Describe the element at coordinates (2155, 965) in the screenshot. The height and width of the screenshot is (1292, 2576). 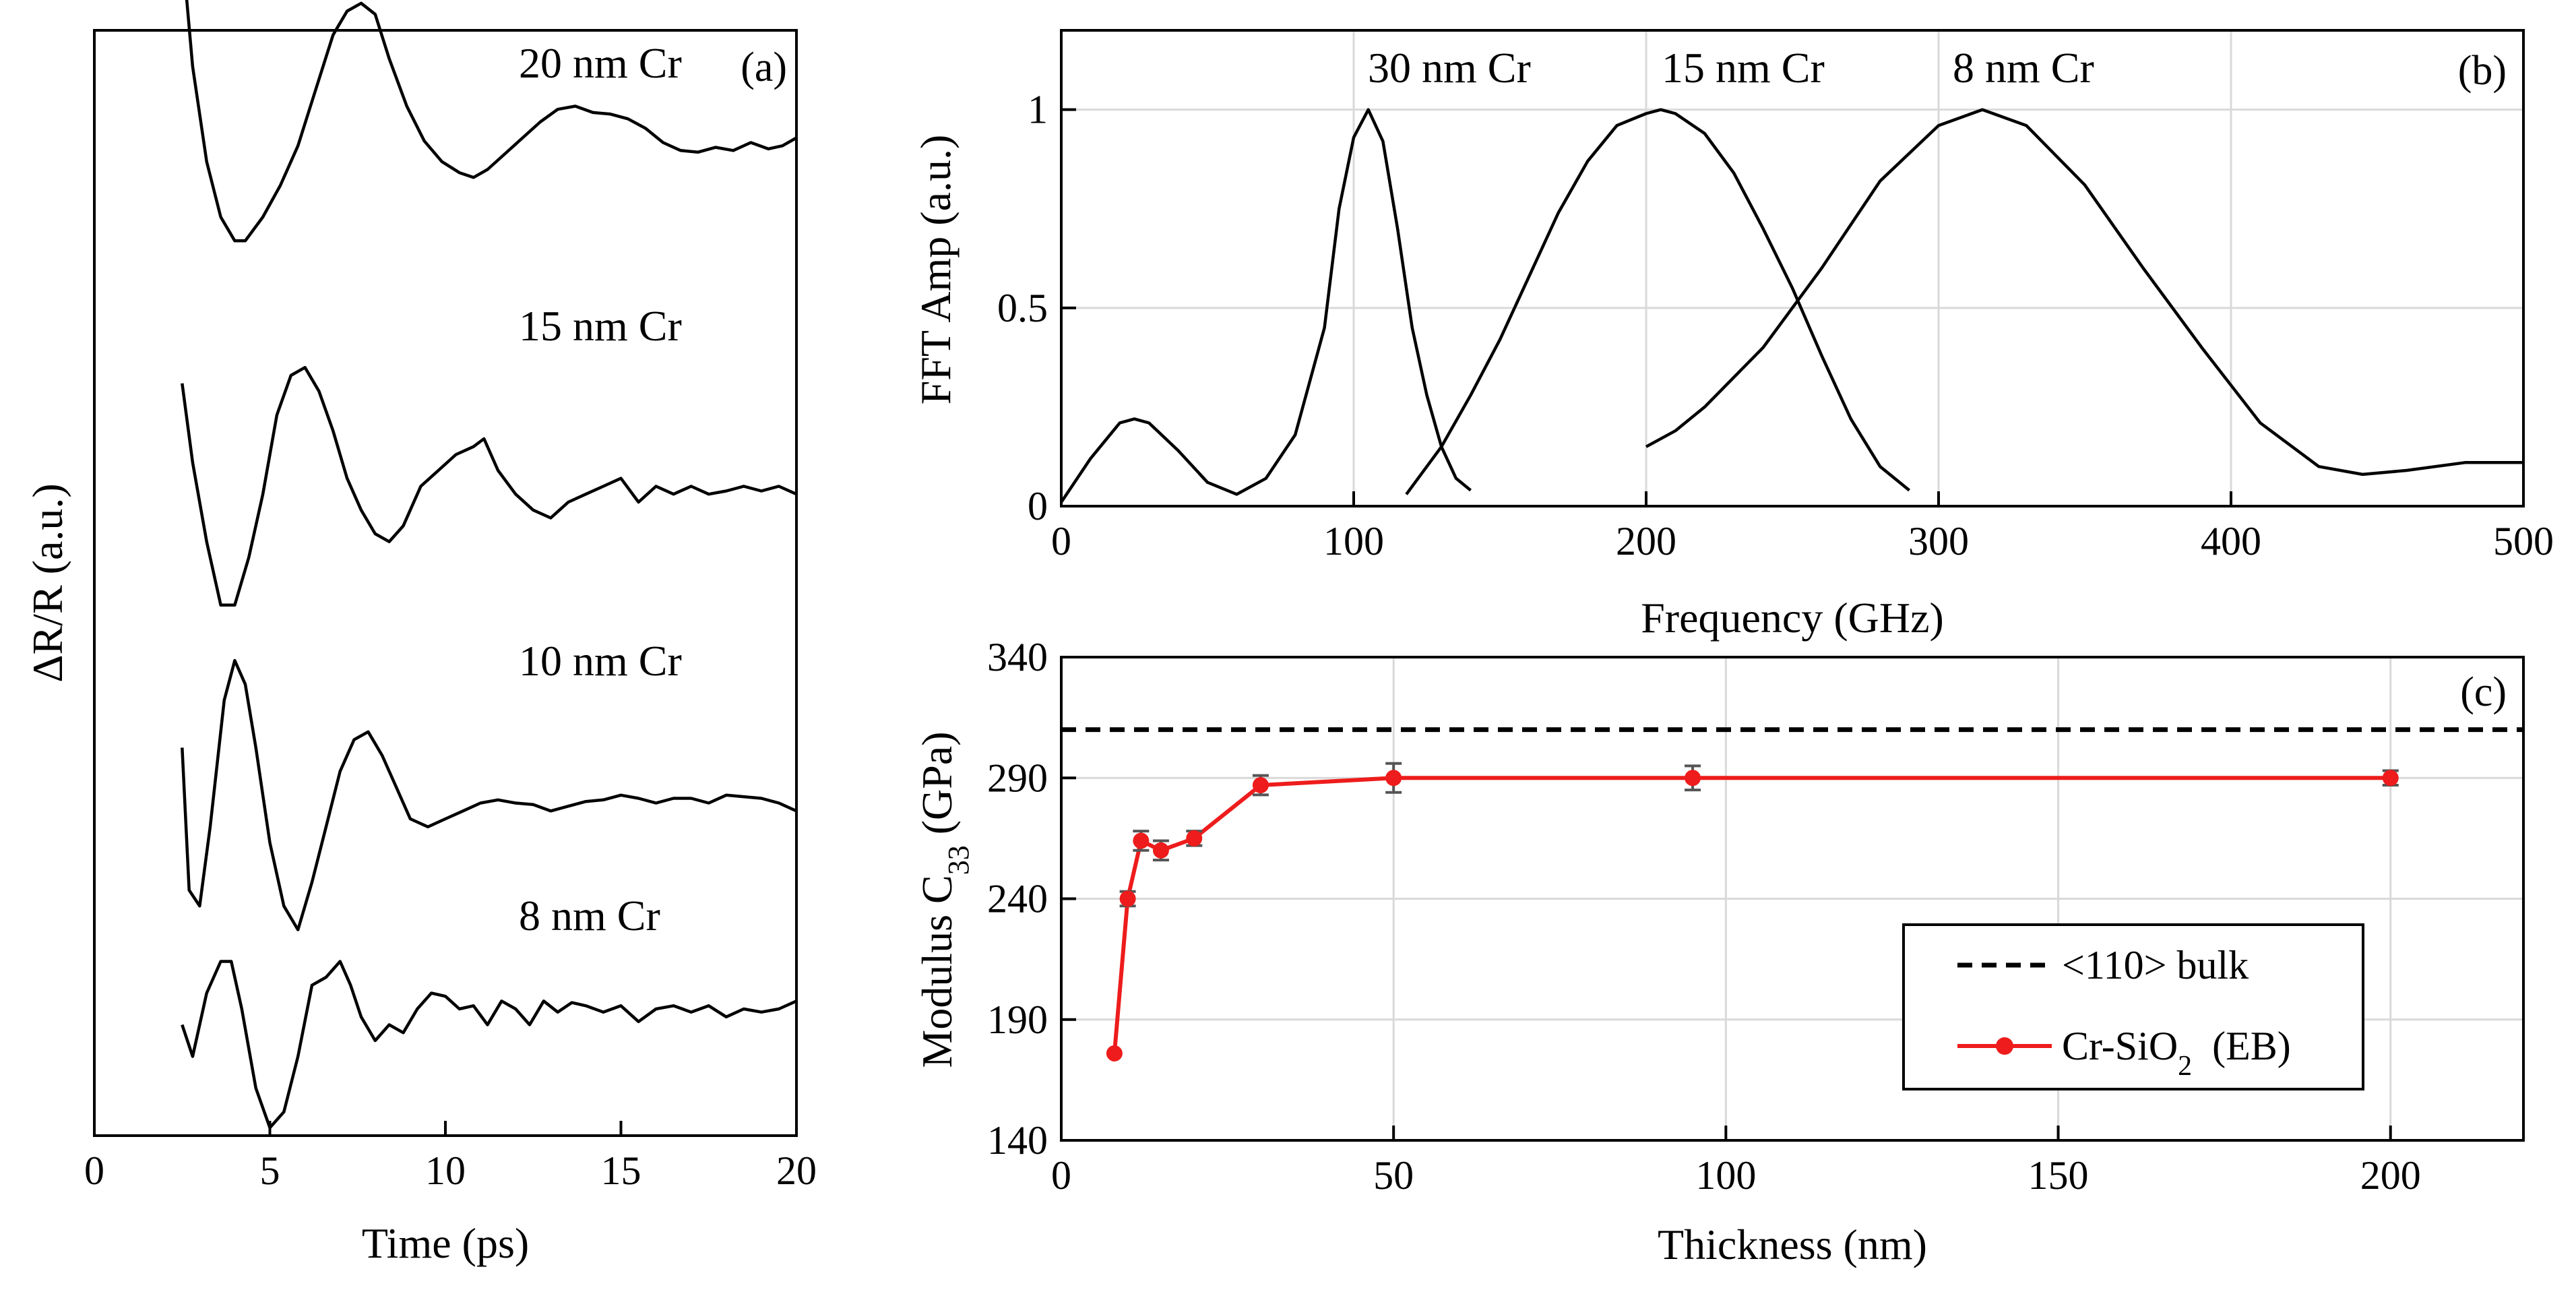
I see `legend-bulk-label: <110> bulk` at that location.